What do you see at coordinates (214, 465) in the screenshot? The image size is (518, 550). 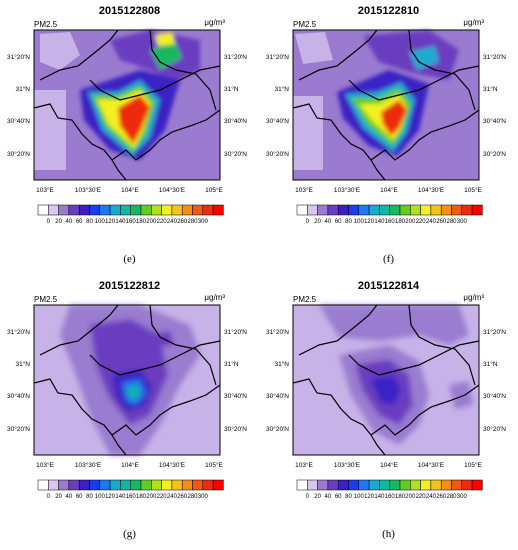 I see `svg-text: 105°E` at bounding box center [214, 465].